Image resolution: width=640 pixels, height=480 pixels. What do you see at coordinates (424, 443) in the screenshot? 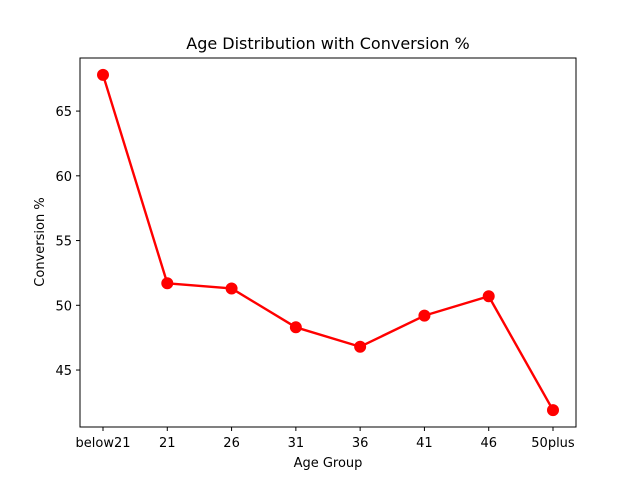
I see `x-tick-label: 41` at bounding box center [424, 443].